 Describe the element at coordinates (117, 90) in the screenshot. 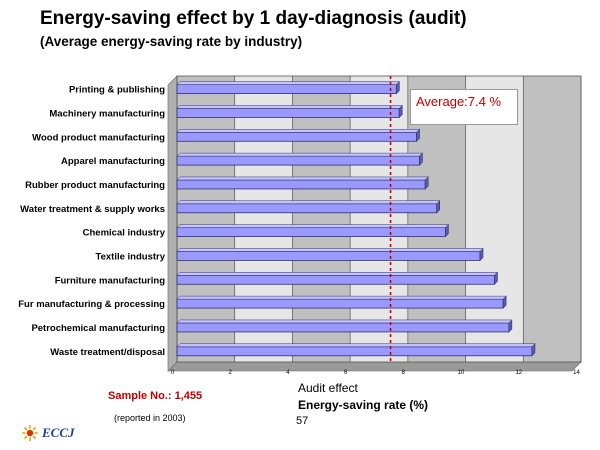

I see `category-label: Printing & publishing` at that location.